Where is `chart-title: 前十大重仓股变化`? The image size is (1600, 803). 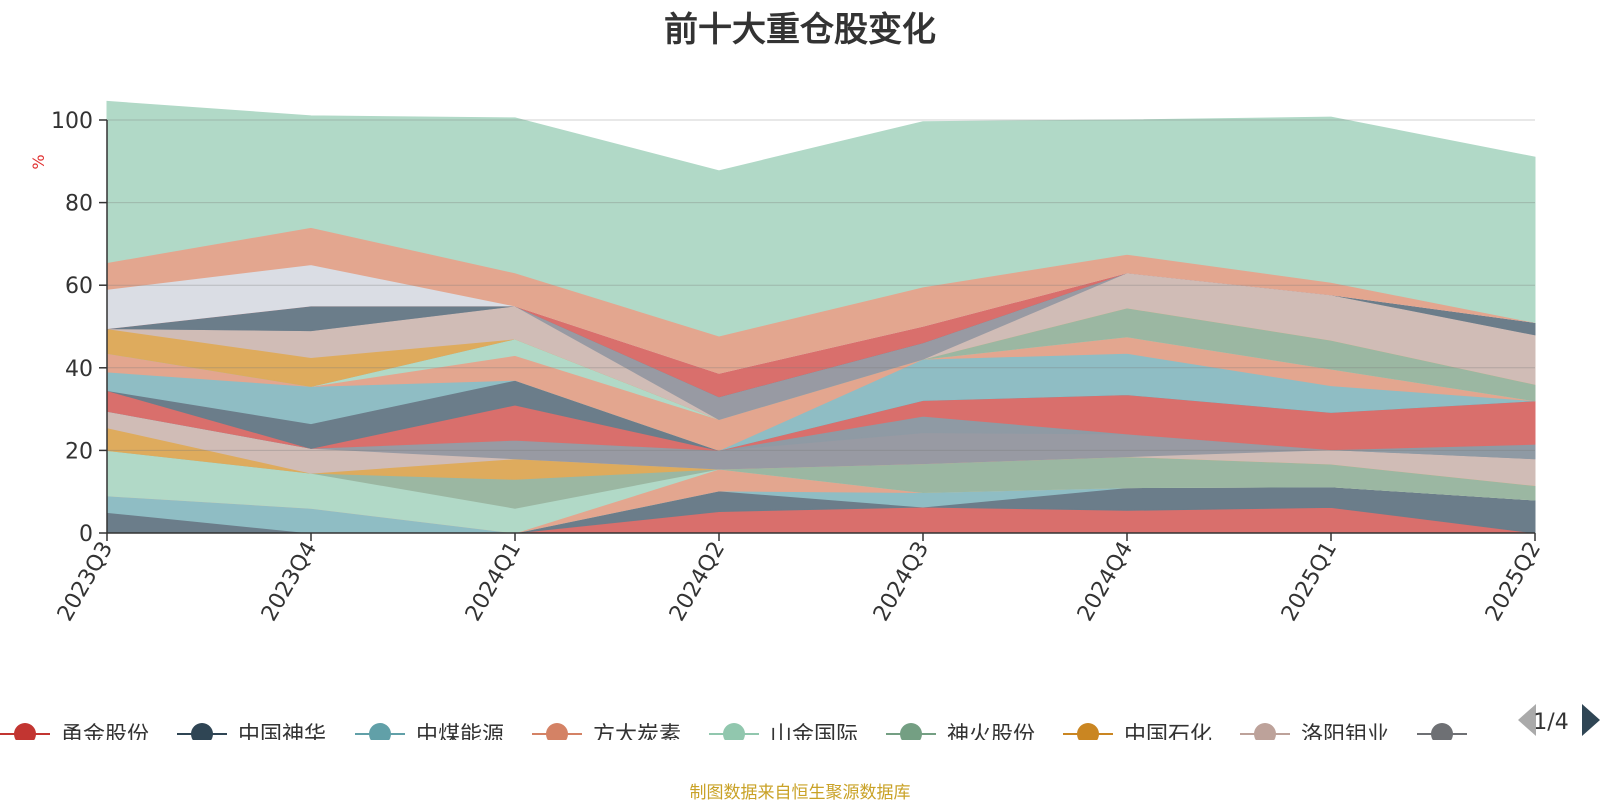 chart-title: 前十大重仓股变化 is located at coordinates (800, 30).